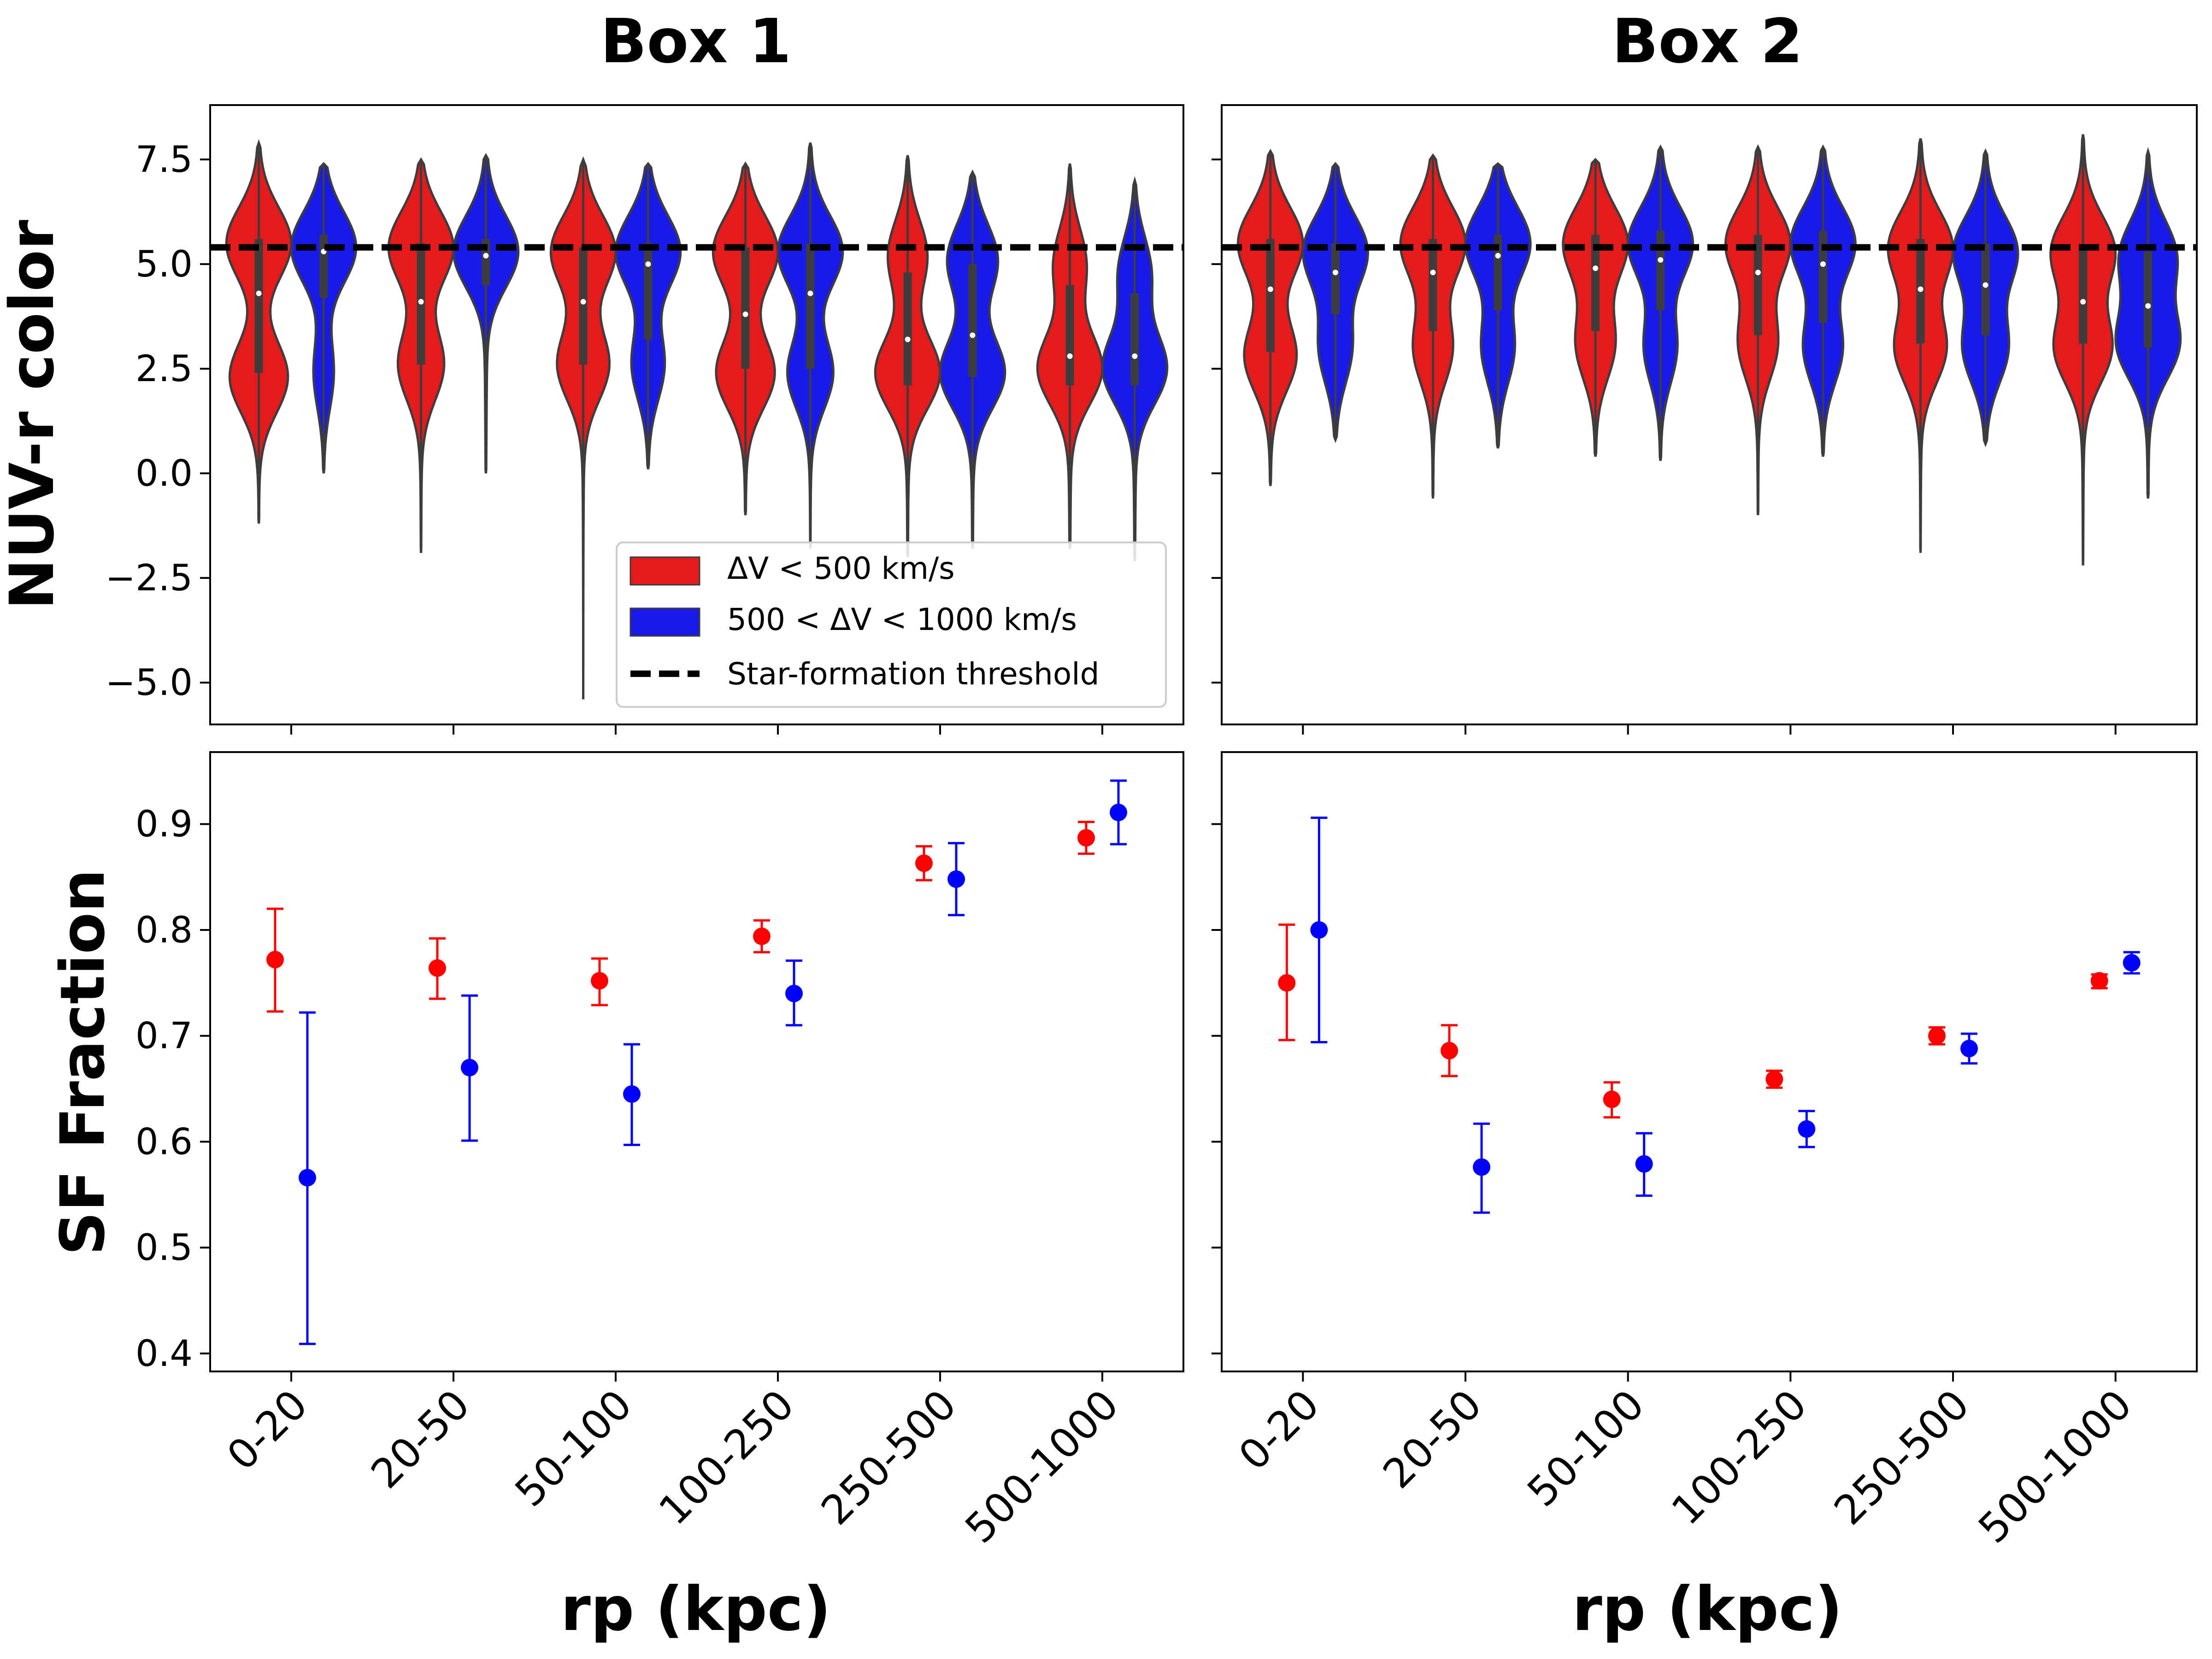 The height and width of the screenshot is (1659, 2212). Describe the element at coordinates (695, 41) in the screenshot. I see `title-box-1: Box 1` at that location.